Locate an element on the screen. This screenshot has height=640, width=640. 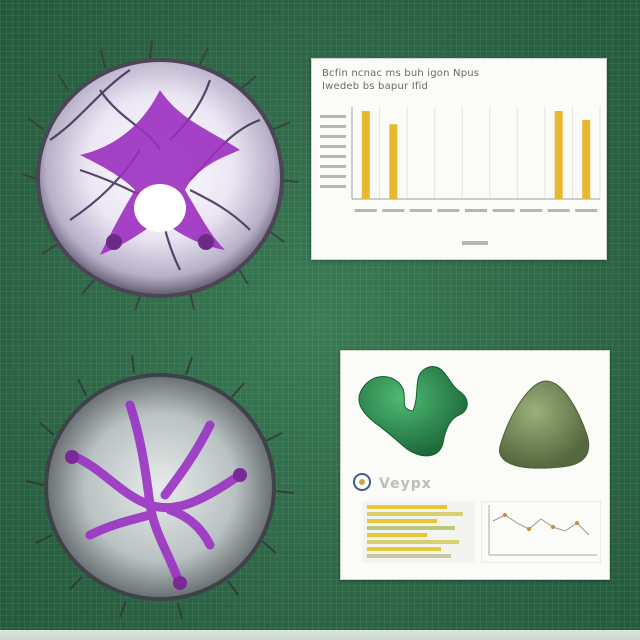
mini-horizontal-bar-chart is located at coordinates (419, 532).